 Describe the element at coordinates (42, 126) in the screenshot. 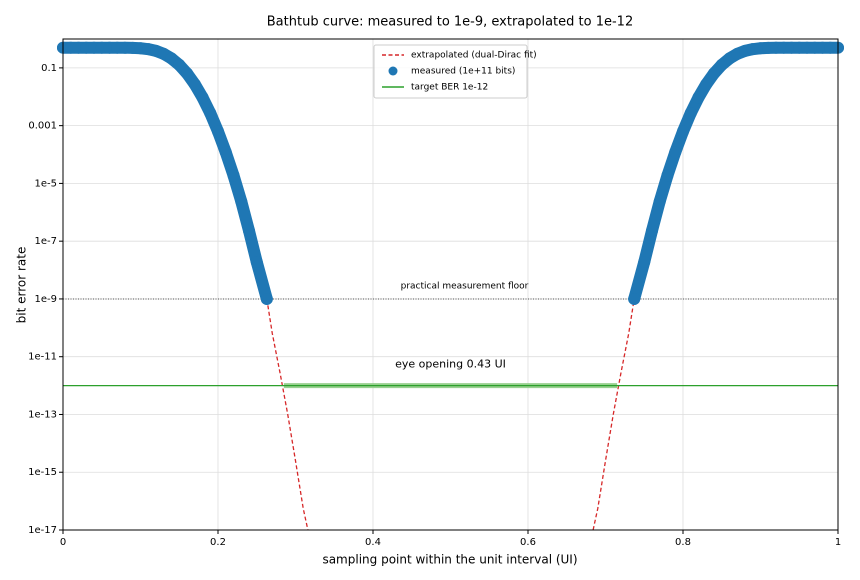

I see `y-tick-label: 0.001` at that location.